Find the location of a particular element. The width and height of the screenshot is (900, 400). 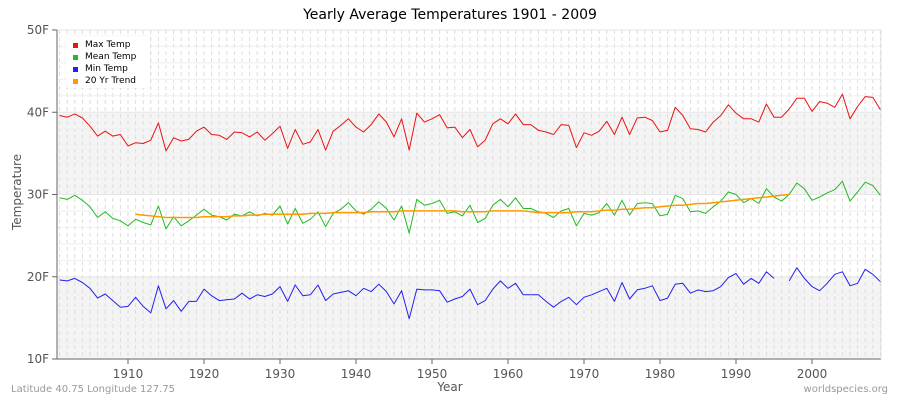

x-tick-label: 1960 is located at coordinates (508, 374).